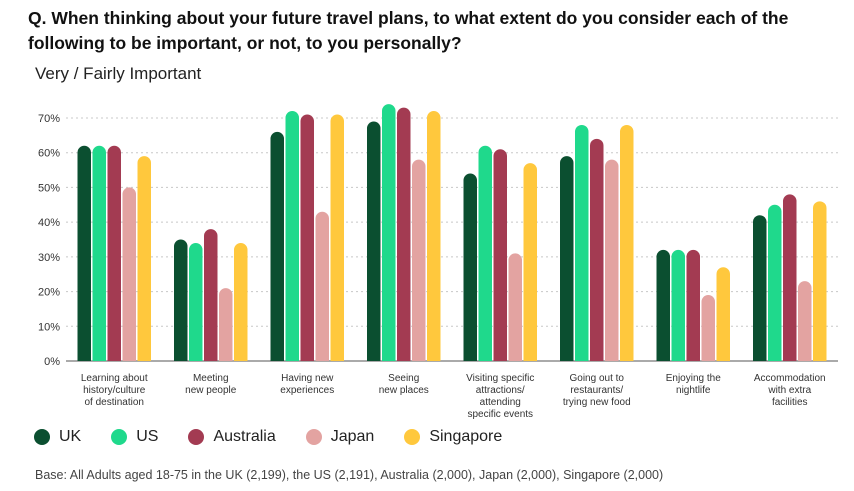  I want to click on x-tick-label: nightlife, so click(693, 390).